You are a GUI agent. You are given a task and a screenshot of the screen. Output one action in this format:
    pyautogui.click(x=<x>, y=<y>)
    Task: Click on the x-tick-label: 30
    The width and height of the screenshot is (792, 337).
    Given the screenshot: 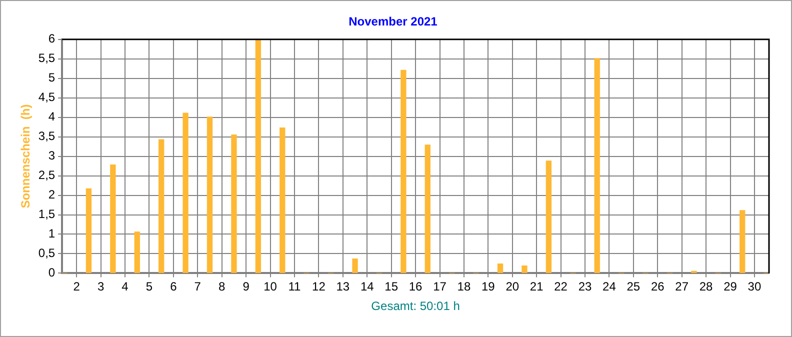 What is the action you would take?
    pyautogui.click(x=755, y=287)
    